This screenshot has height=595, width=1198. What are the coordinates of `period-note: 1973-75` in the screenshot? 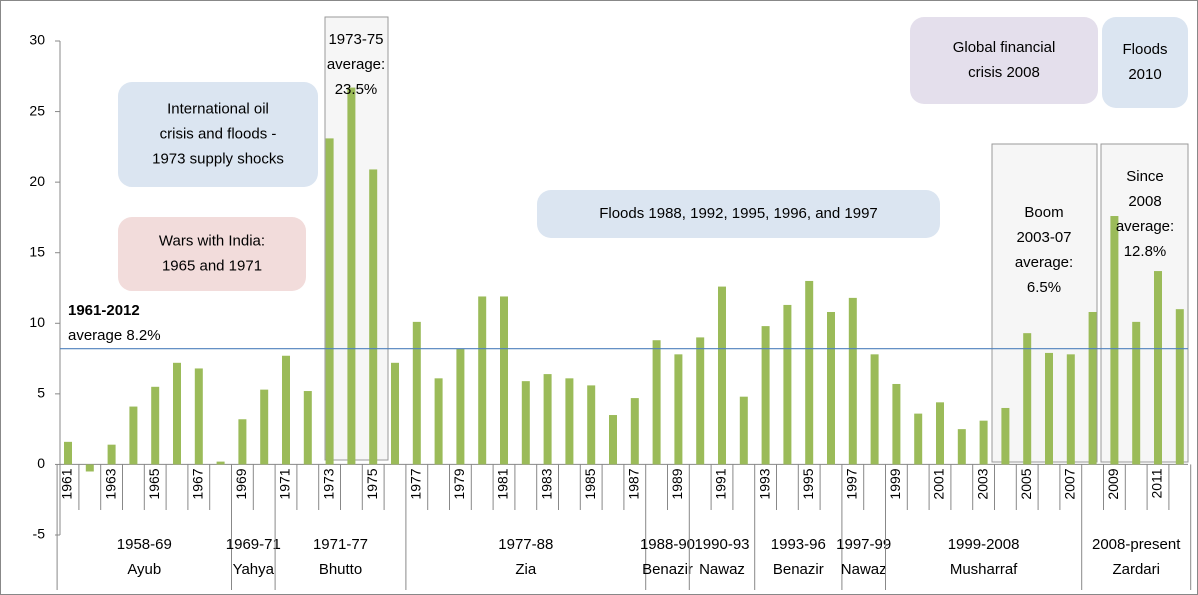 It's located at (355, 39).